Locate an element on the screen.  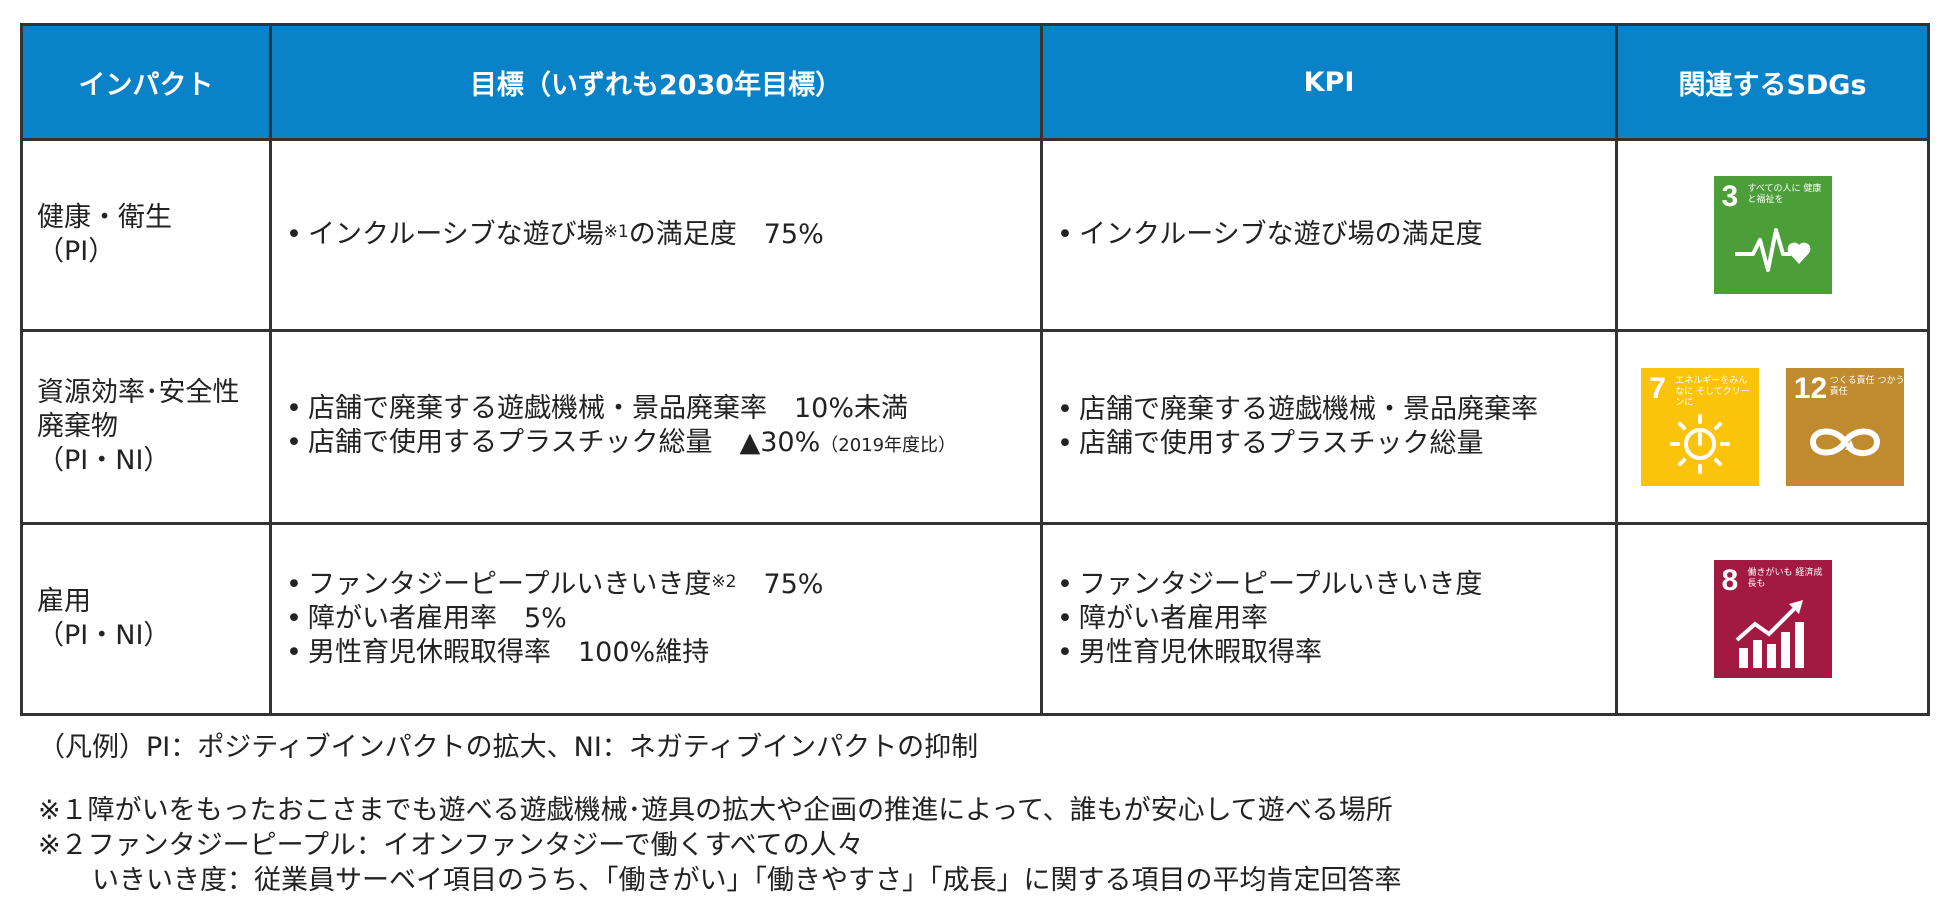
sdg-7-tile: 7 エネルギーをみんなに そしてクリーンに is located at coordinates (1700, 427).